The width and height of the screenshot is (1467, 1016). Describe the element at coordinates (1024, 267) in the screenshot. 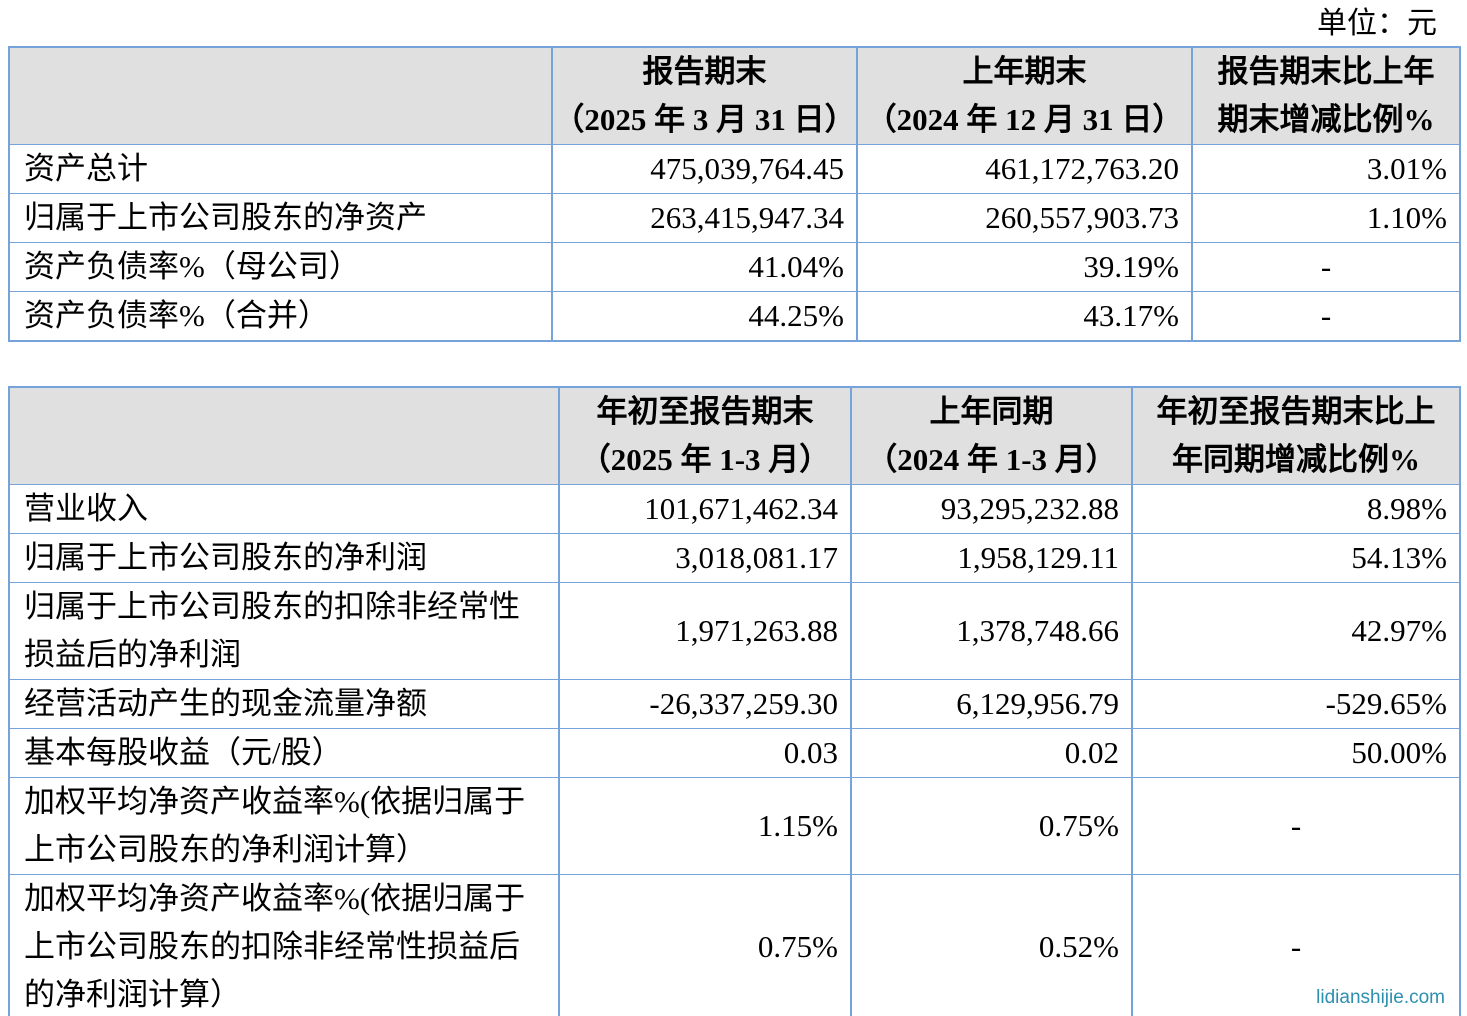

I see `cell-value: 39.19%` at that location.